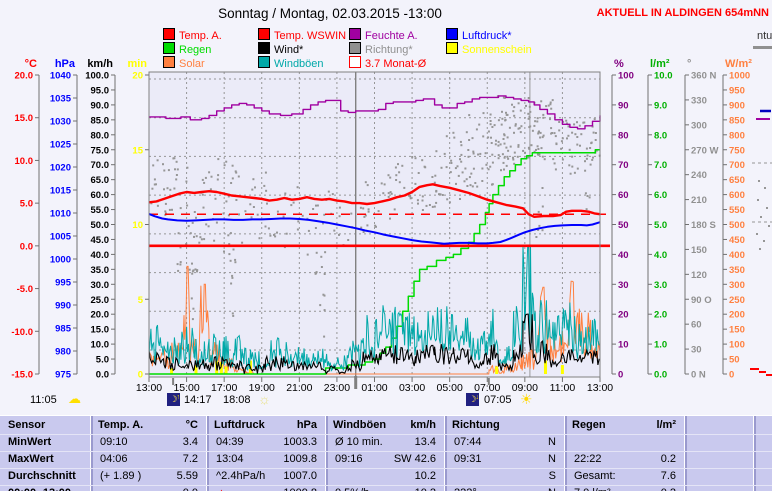 Image resolution: width=772 pixels, height=491 pixels. I want to click on edge-fragment-bar, so click(762, 47).